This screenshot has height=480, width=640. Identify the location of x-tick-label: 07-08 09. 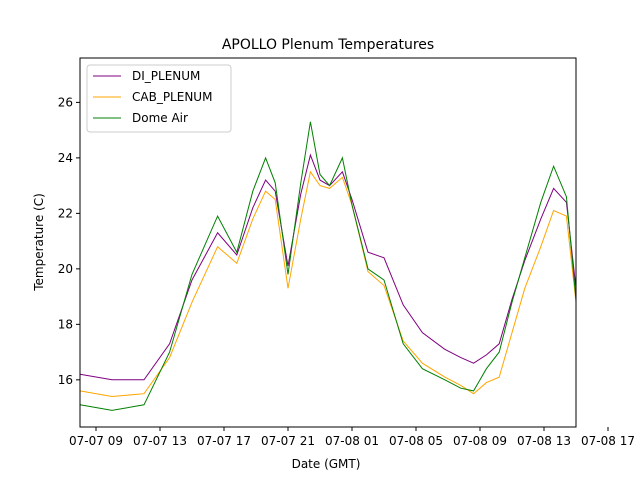
(480, 441).